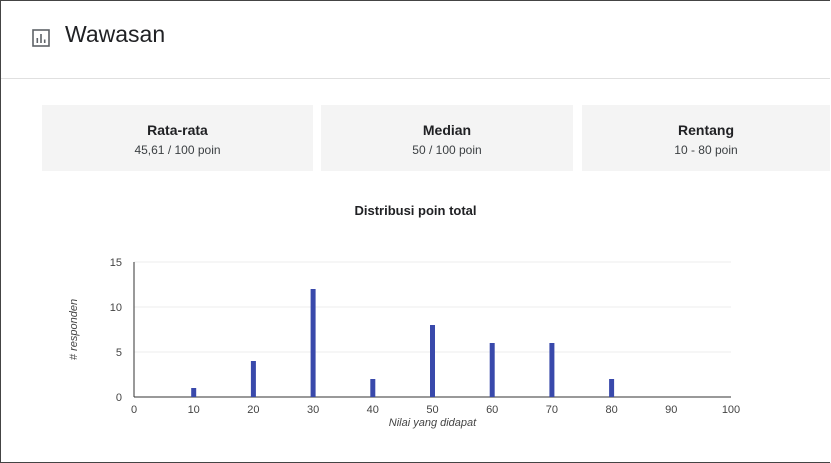 The height and width of the screenshot is (463, 831). Describe the element at coordinates (432, 410) in the screenshot. I see `x-tick-label: 50` at that location.